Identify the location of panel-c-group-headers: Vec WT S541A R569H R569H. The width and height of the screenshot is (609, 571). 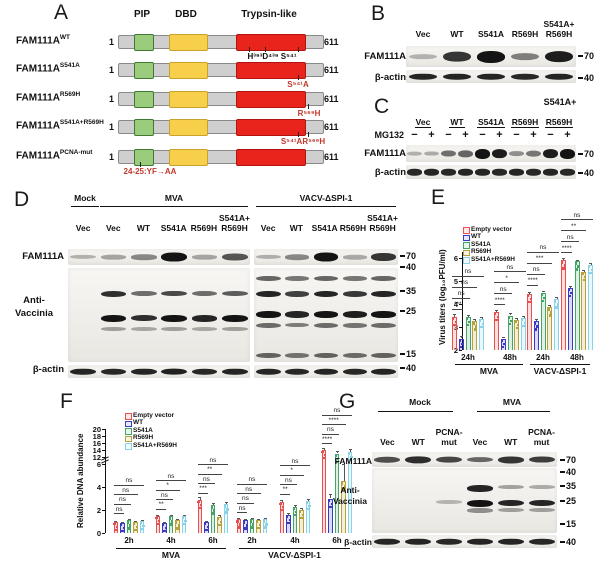
(491, 120).